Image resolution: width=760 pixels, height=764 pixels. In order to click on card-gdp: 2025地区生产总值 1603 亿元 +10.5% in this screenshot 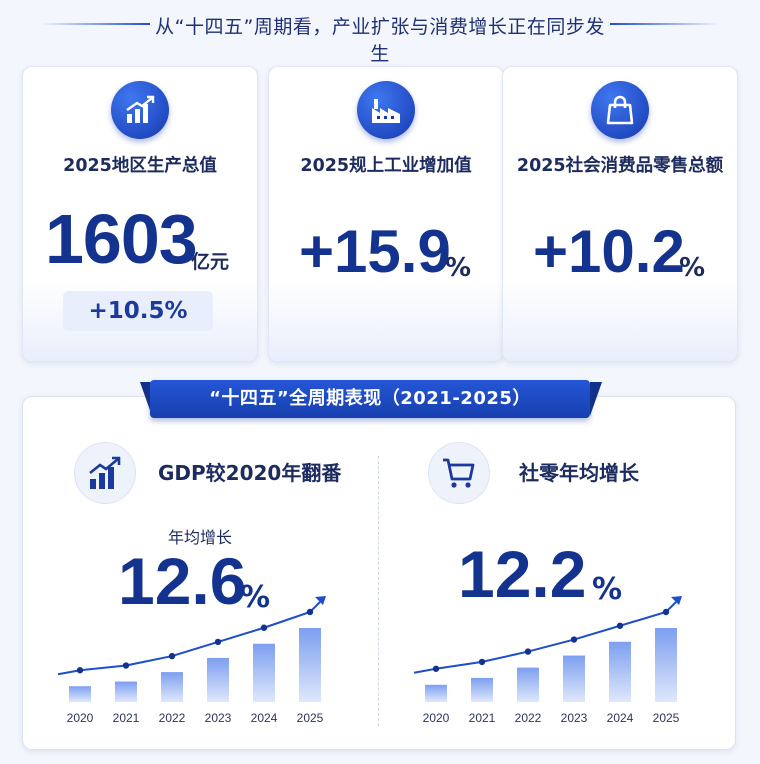, I will do `click(140, 214)`.